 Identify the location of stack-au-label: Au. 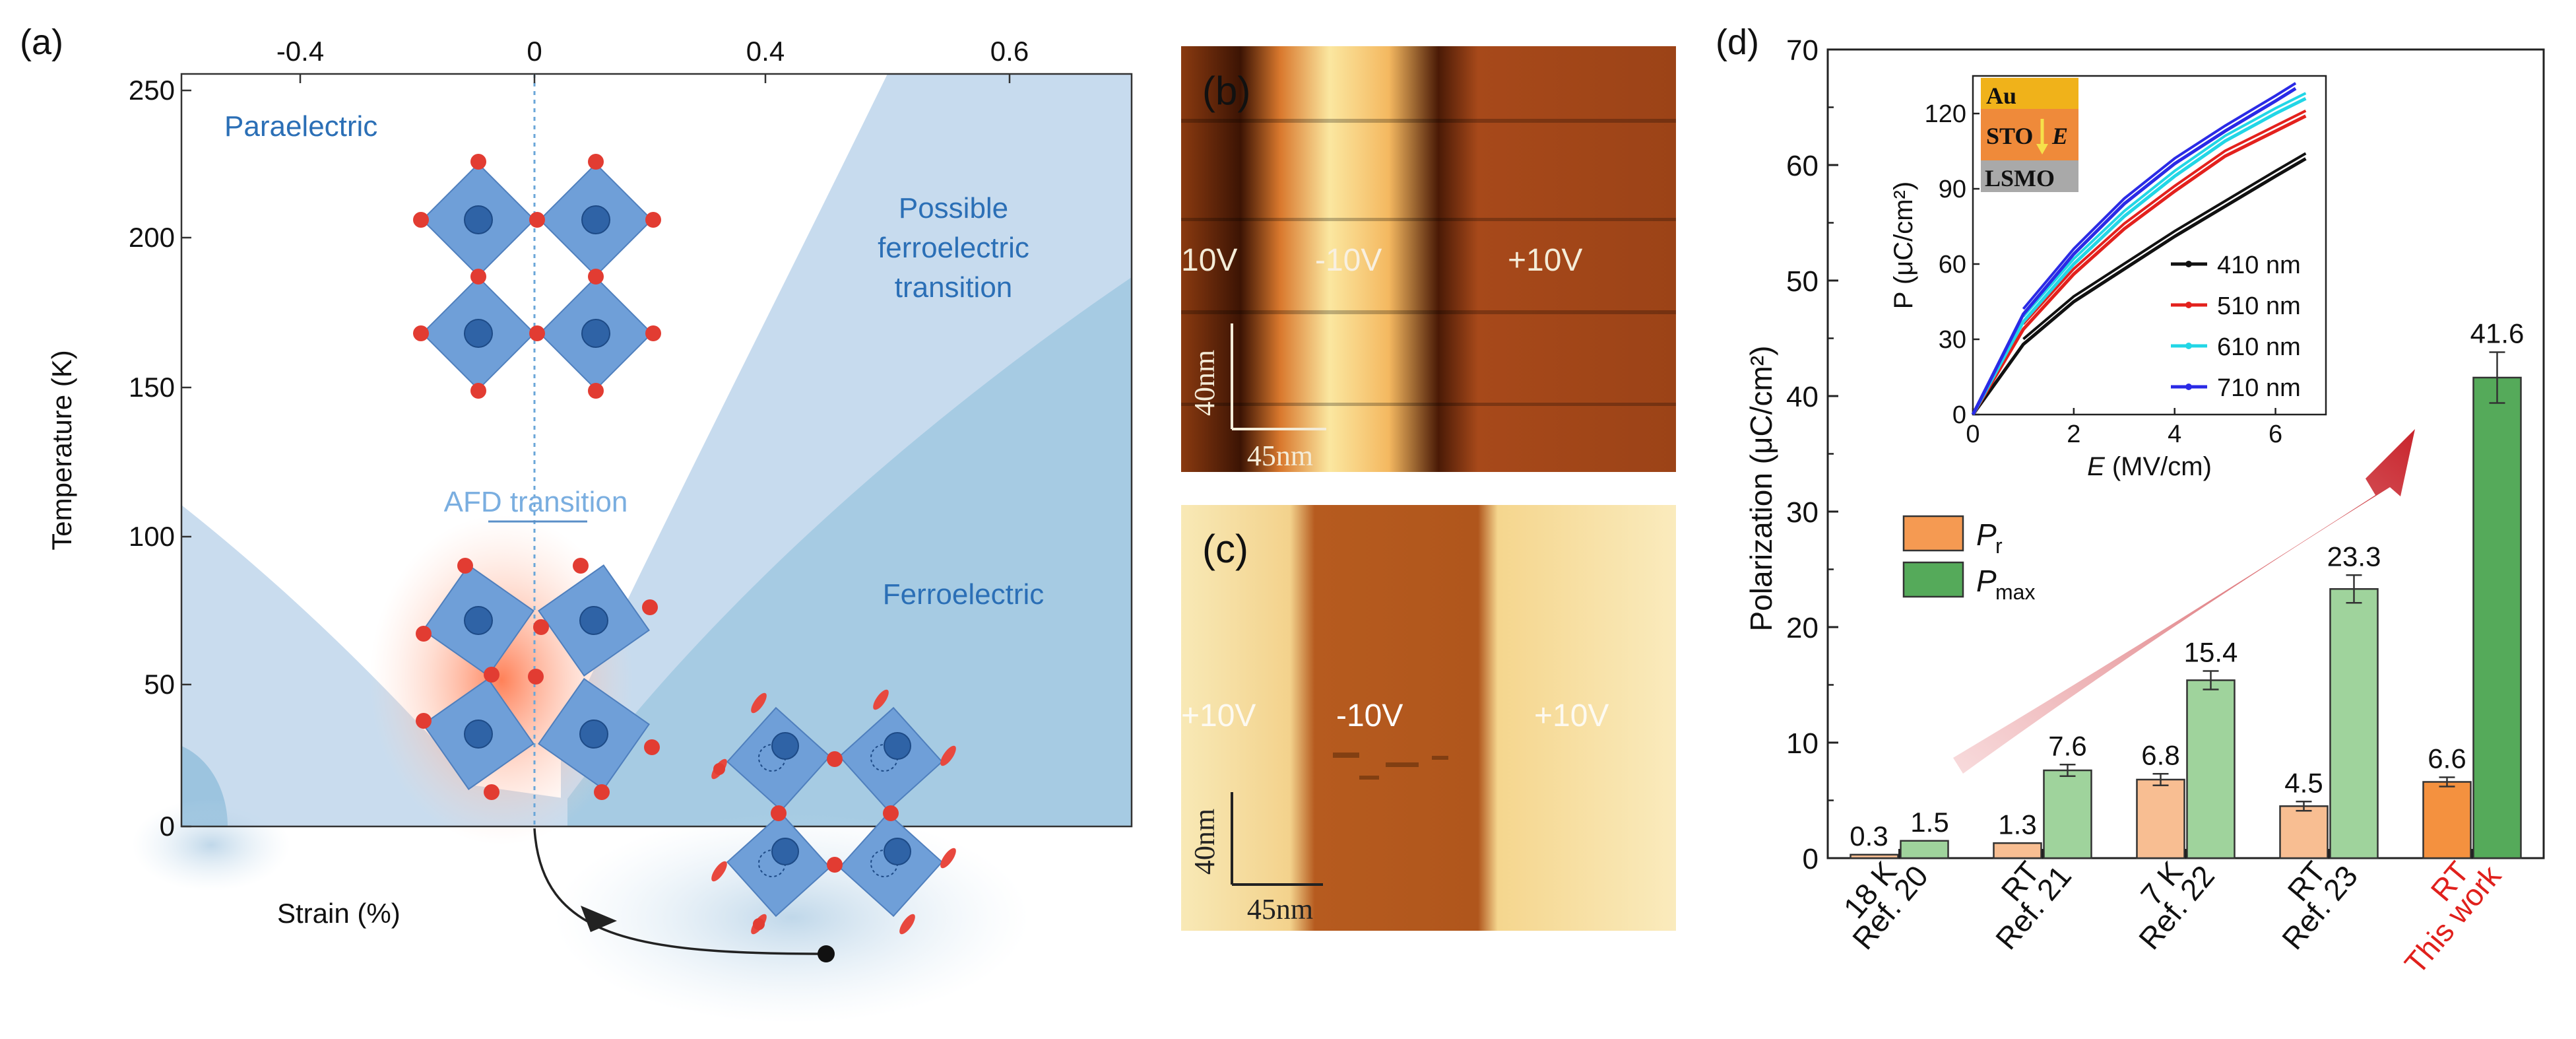
(2001, 96).